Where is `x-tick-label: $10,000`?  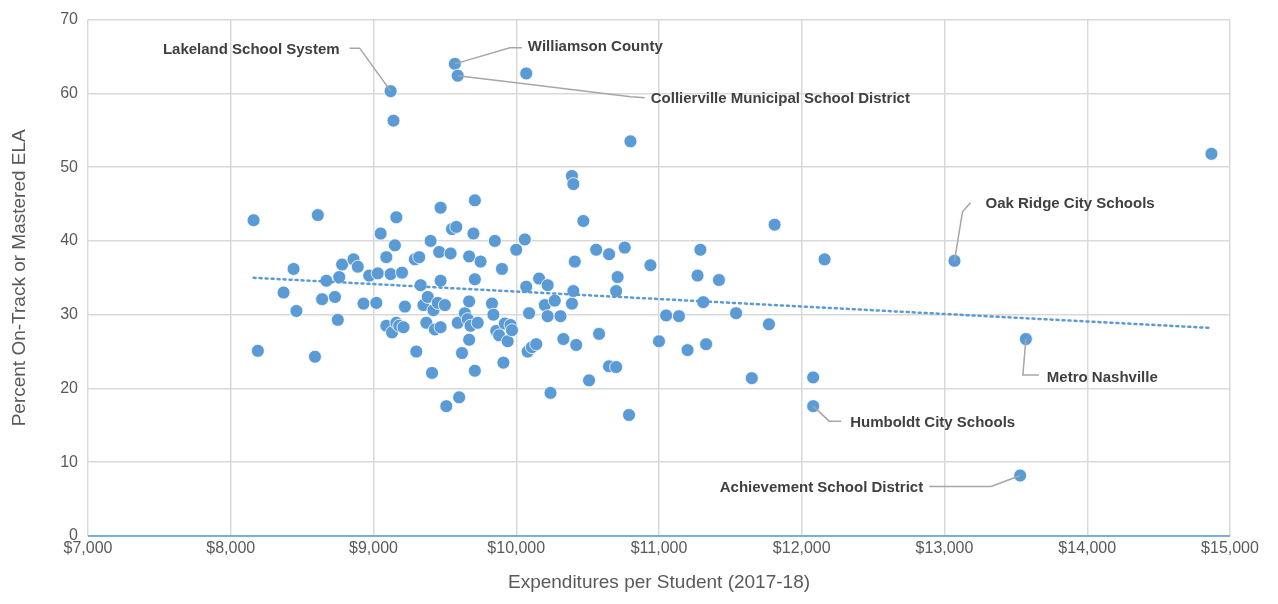
x-tick-label: $10,000 is located at coordinates (516, 548).